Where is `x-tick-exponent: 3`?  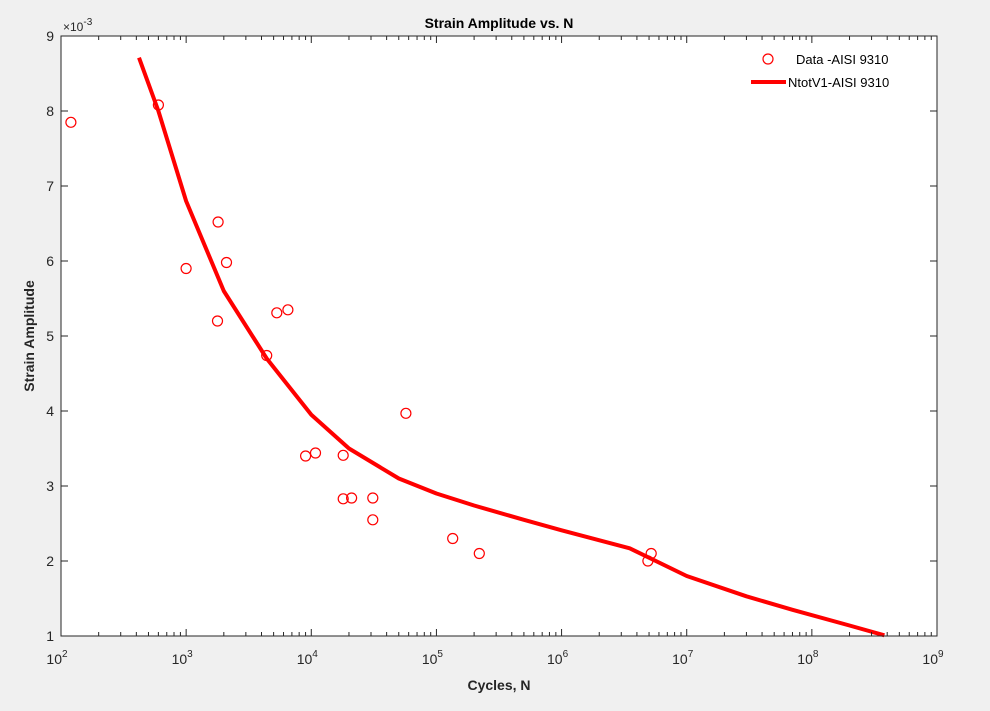
x-tick-exponent: 3 is located at coordinates (190, 654).